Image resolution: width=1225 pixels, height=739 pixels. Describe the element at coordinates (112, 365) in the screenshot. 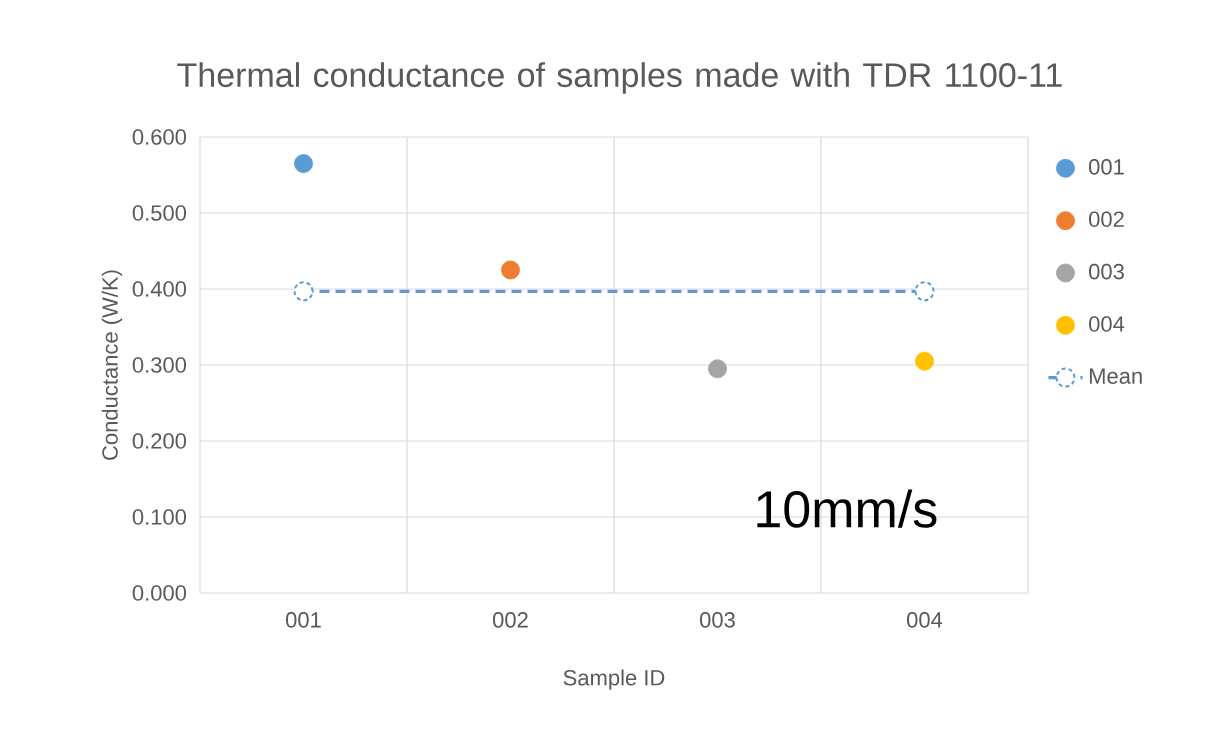

I see `y-axis-title: Conductance (W/K)` at that location.